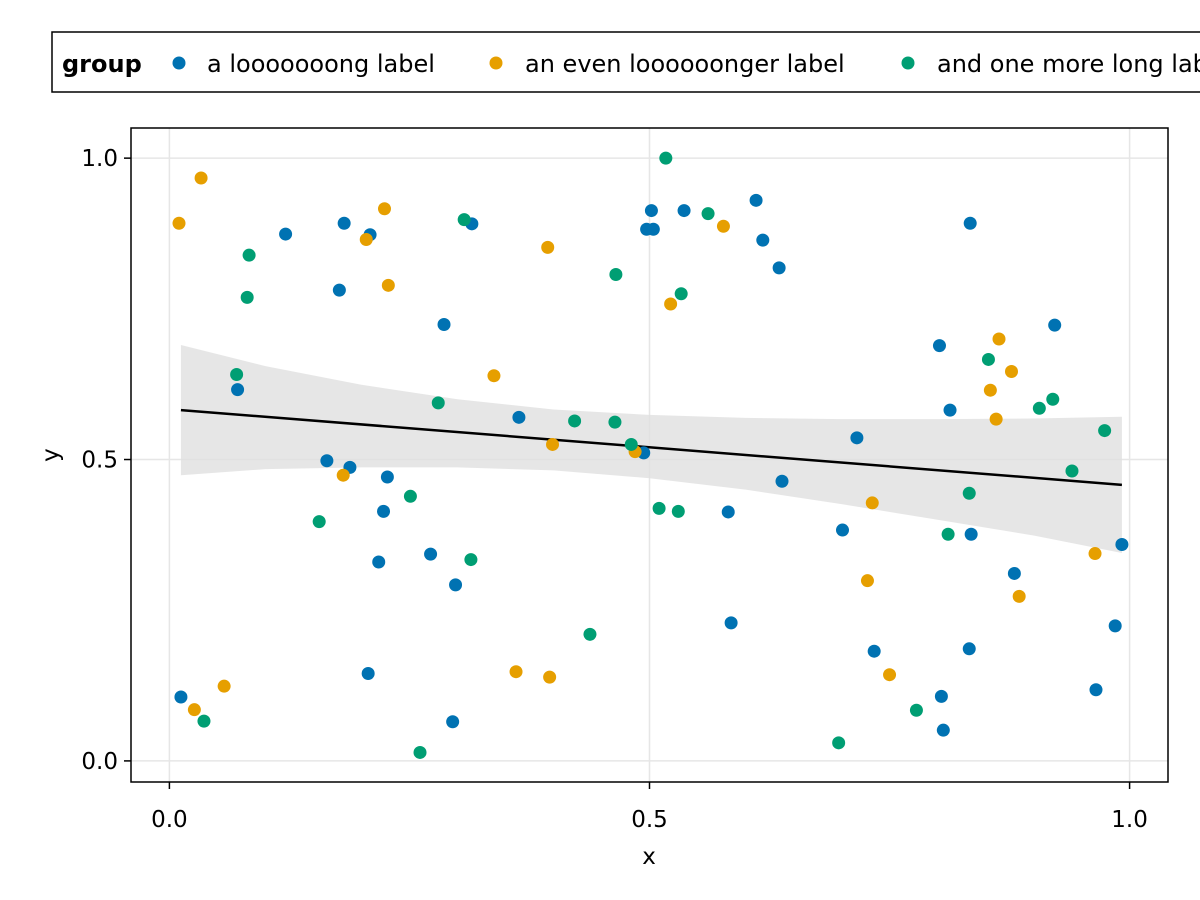 Image resolution: width=1200 pixels, height=900 pixels. Describe the element at coordinates (649, 820) in the screenshot. I see `x-tick-label-1: 0.5` at that location.